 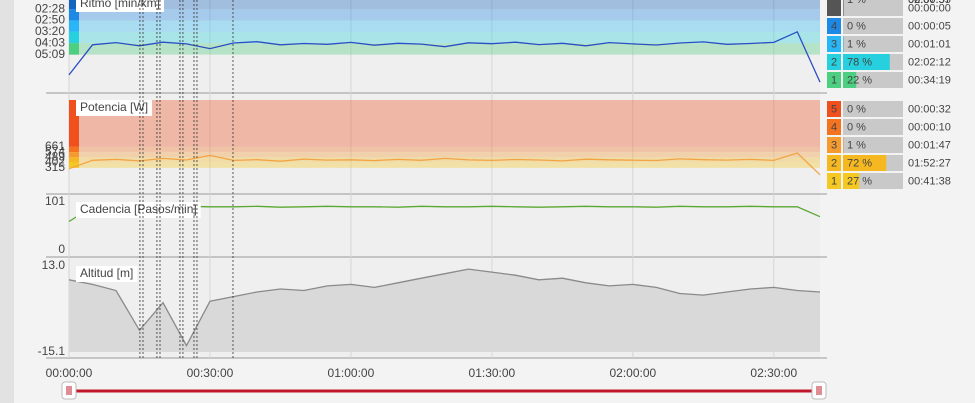 I want to click on zone-time: 00:00:57, so click(x=929, y=3).